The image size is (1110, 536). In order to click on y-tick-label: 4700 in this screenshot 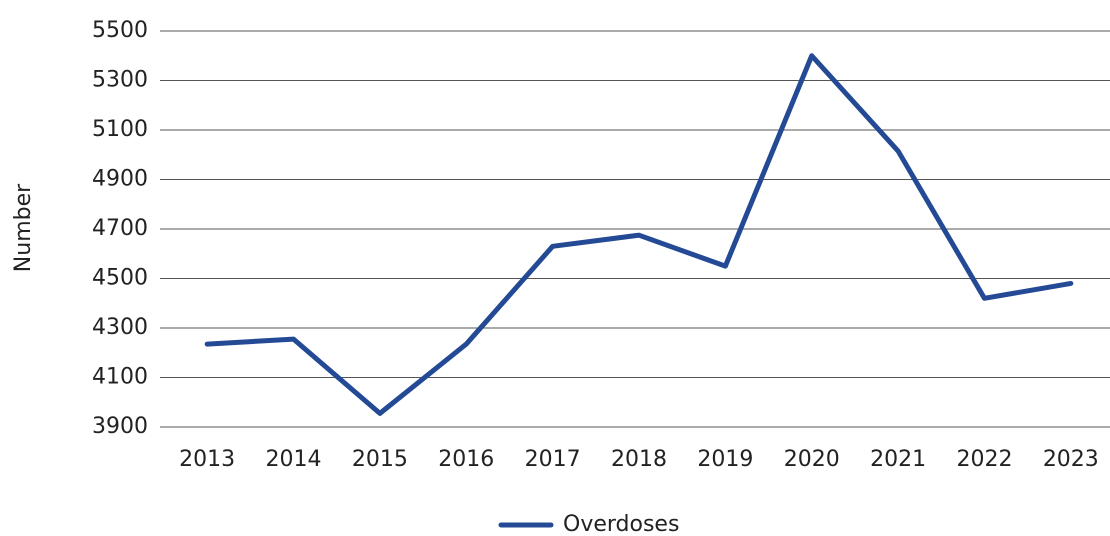, I will do `click(120, 228)`.